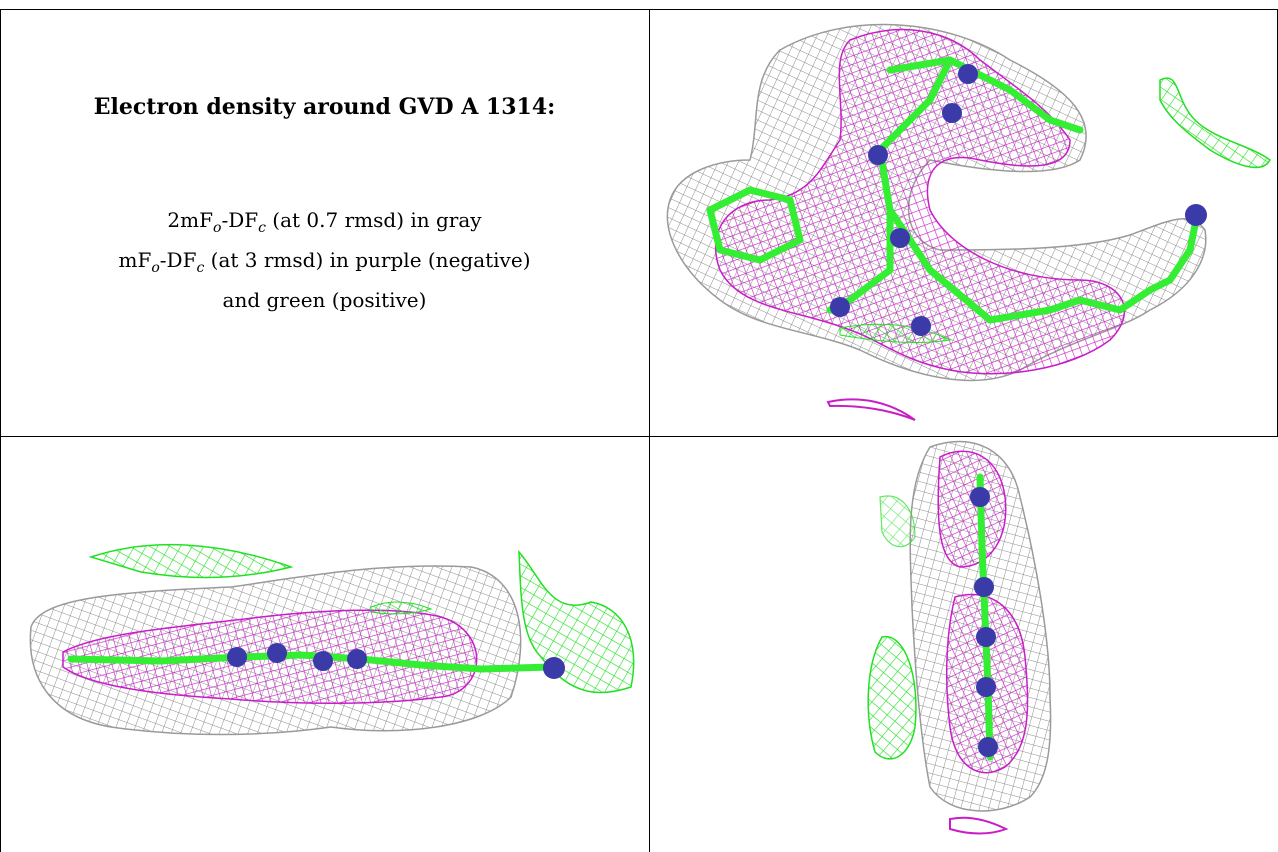 The image size is (1278, 852). I want to click on legend-line-gray: 2mFo-DFc (at 0.7 rmsd) in gray, so click(324, 222).